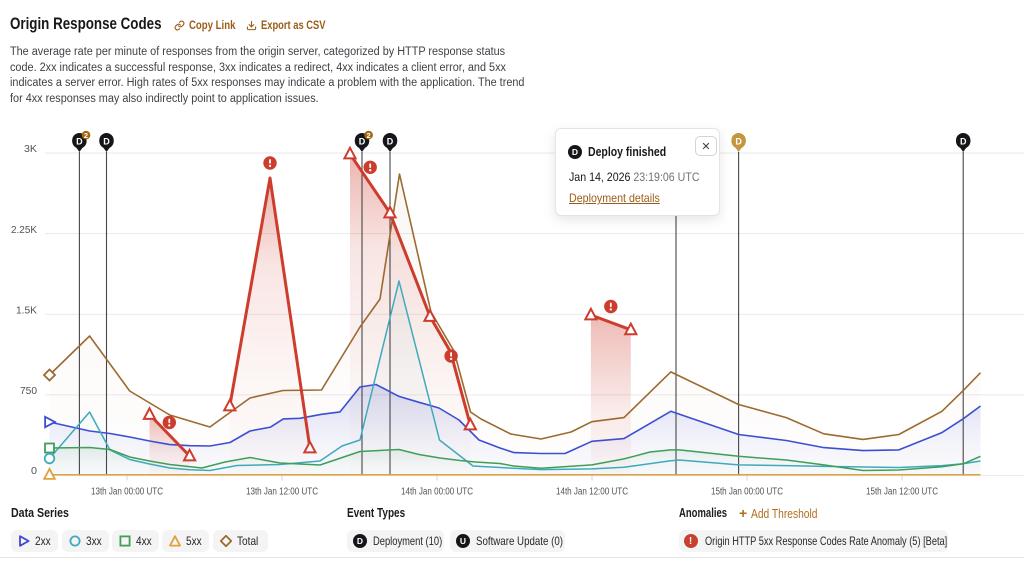 The width and height of the screenshot is (1024, 563). Describe the element at coordinates (34, 471) in the screenshot. I see `svg-text: 0` at that location.